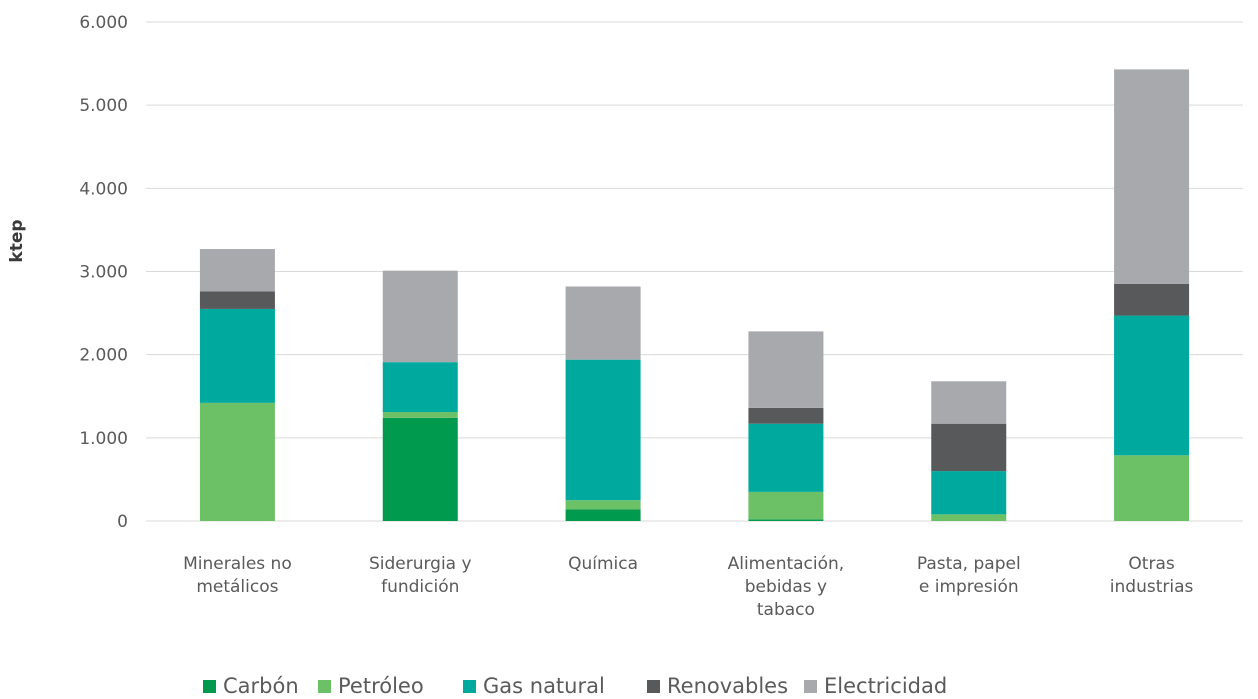  What do you see at coordinates (103, 189) in the screenshot?
I see `y-tick-label: 4.000` at bounding box center [103, 189].